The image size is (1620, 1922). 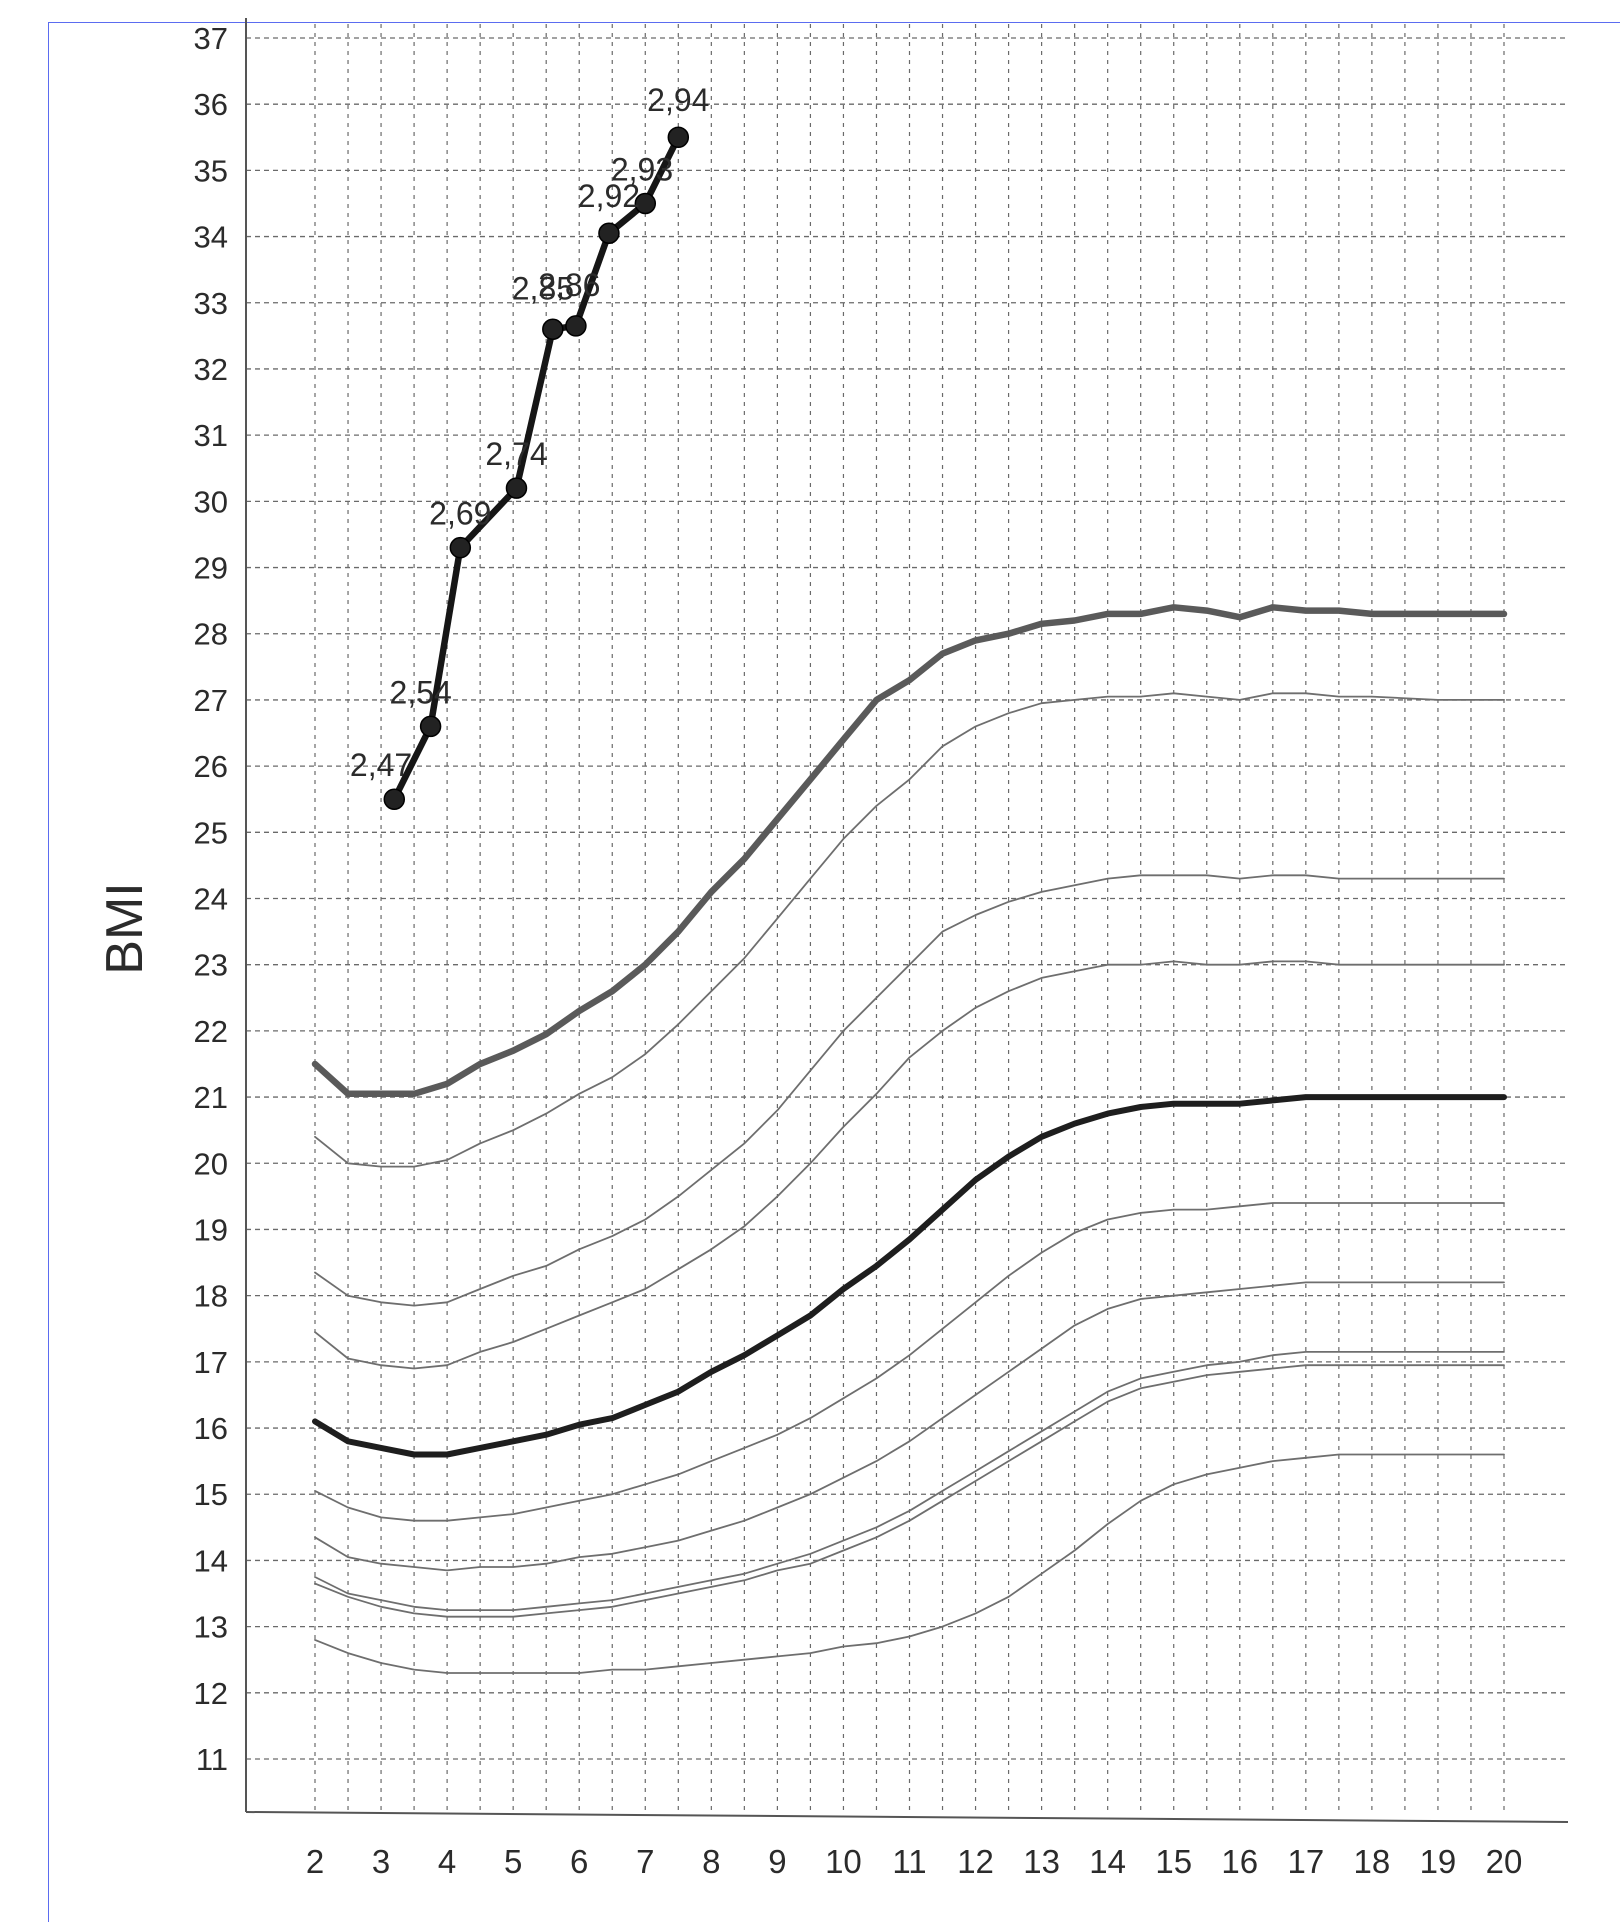 I want to click on y-tick-label: 23, so click(x=211, y=965).